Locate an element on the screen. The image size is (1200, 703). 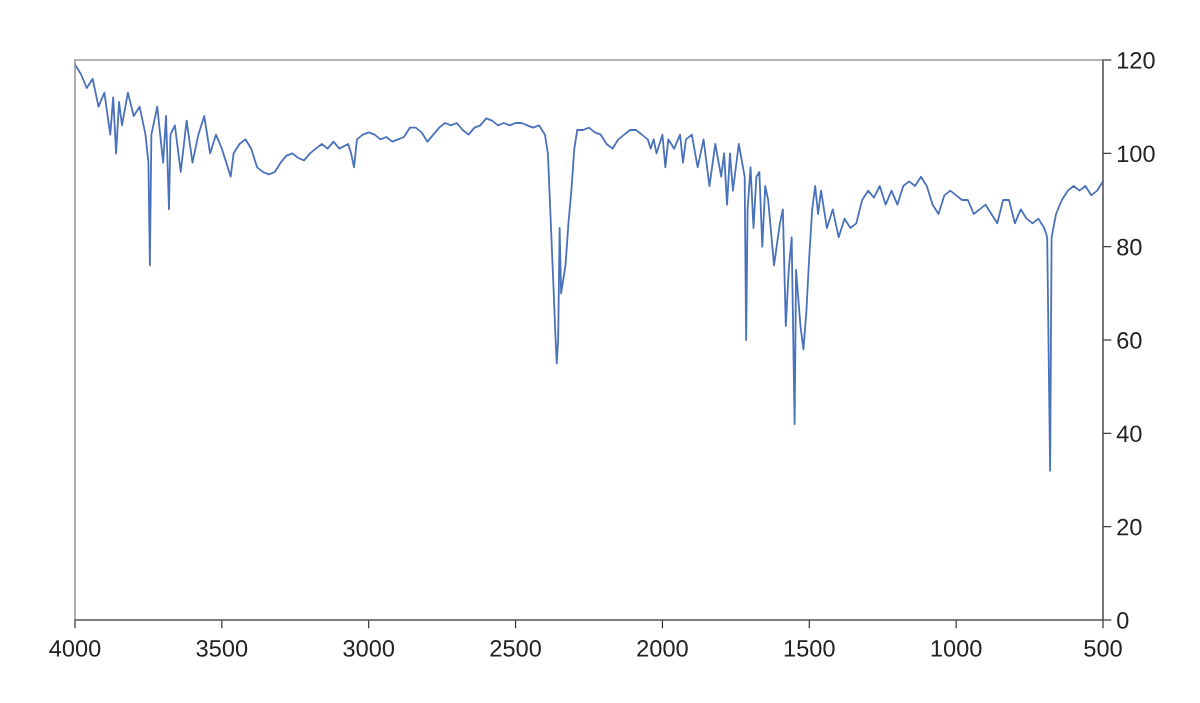
y2-tick-label: 20 is located at coordinates (1129, 527).